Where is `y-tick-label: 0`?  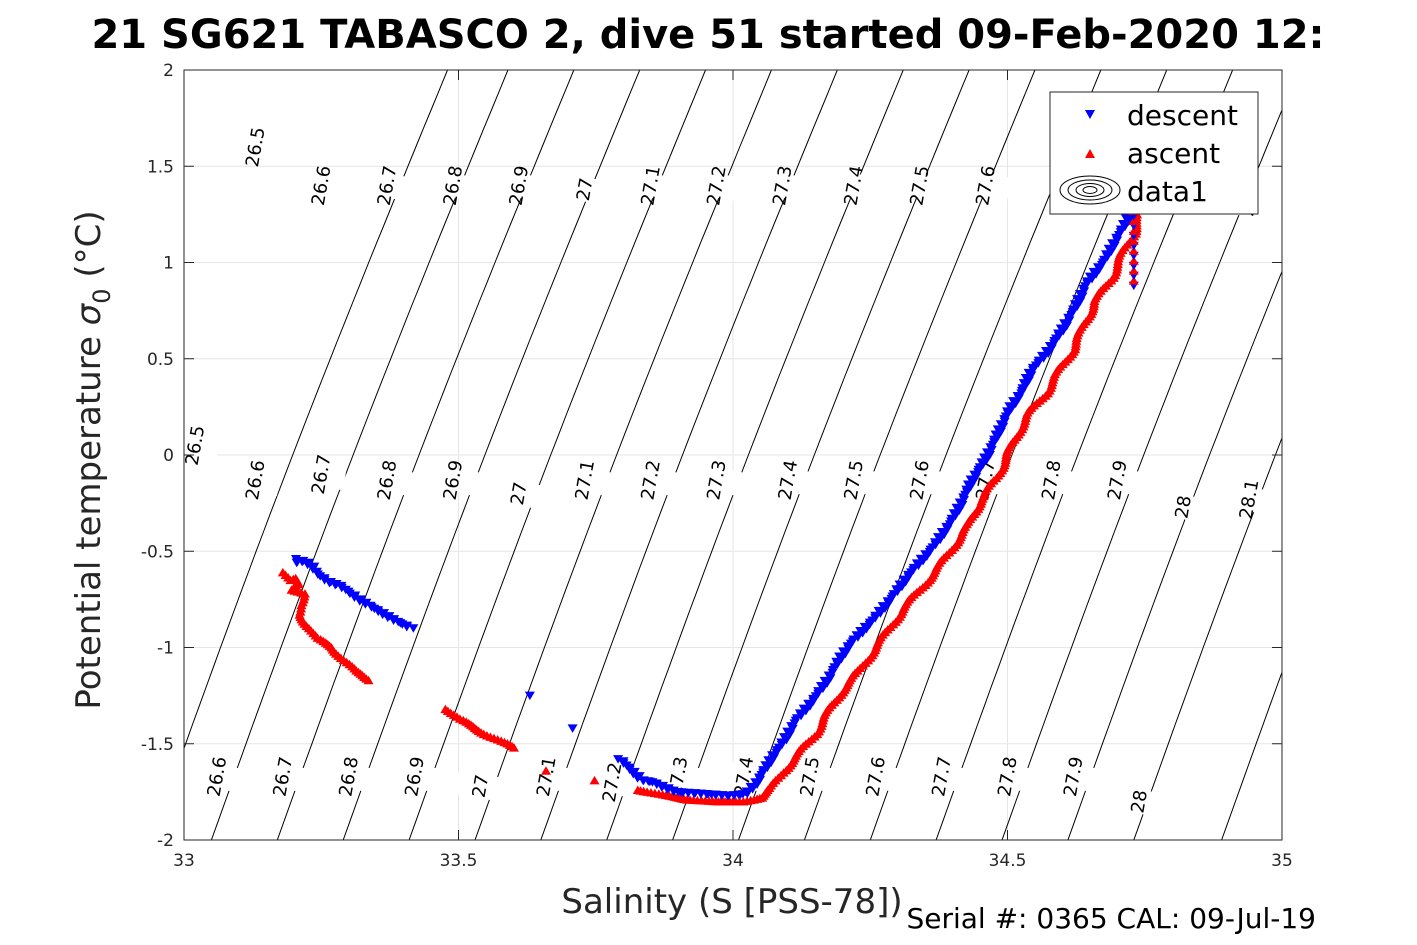 y-tick-label: 0 is located at coordinates (168, 456).